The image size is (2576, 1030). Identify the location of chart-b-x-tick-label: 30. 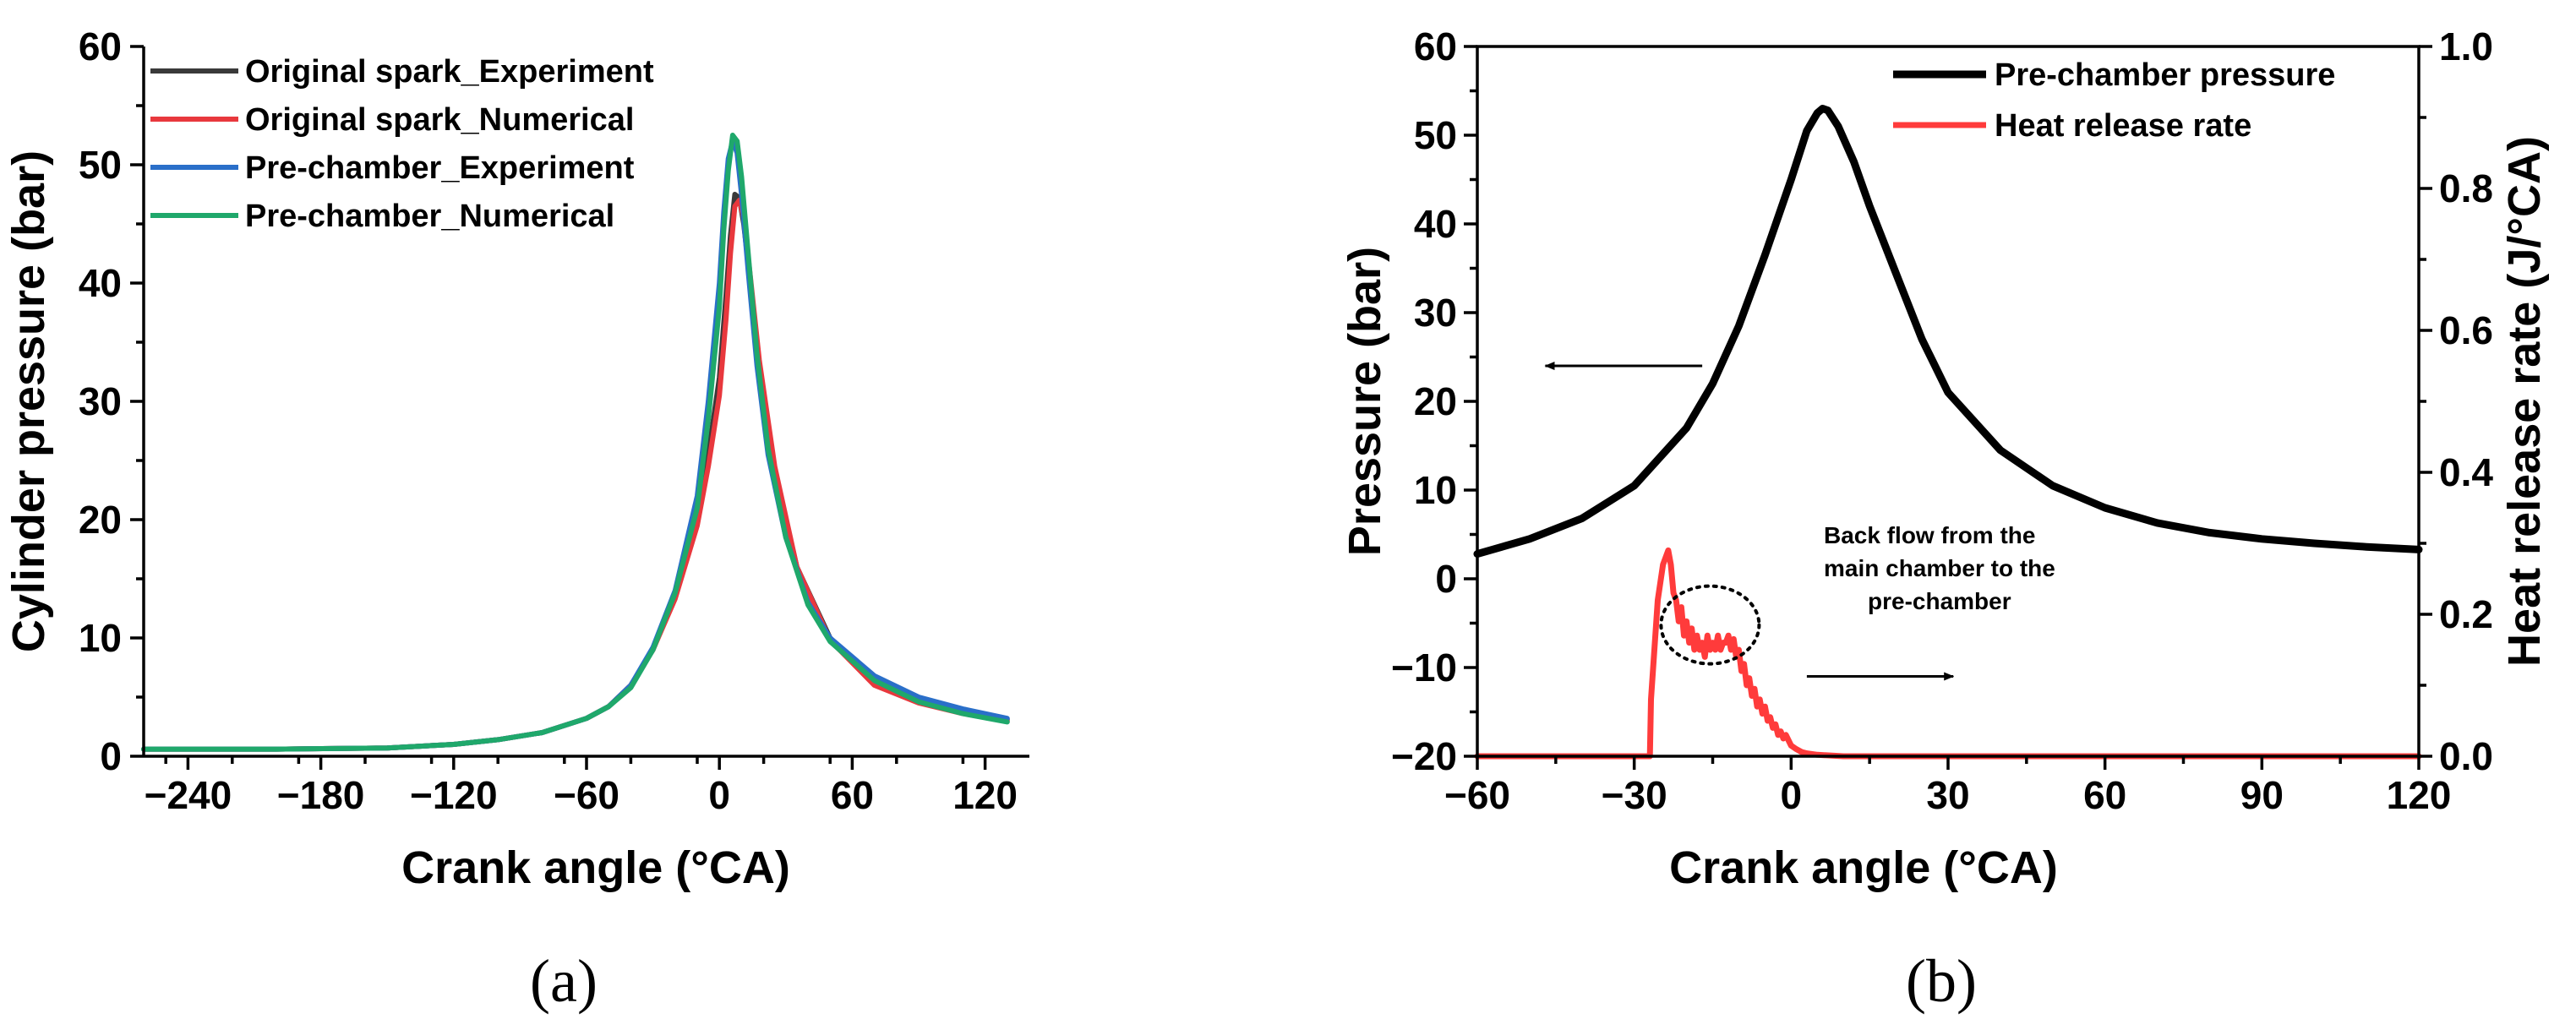
(1947, 795).